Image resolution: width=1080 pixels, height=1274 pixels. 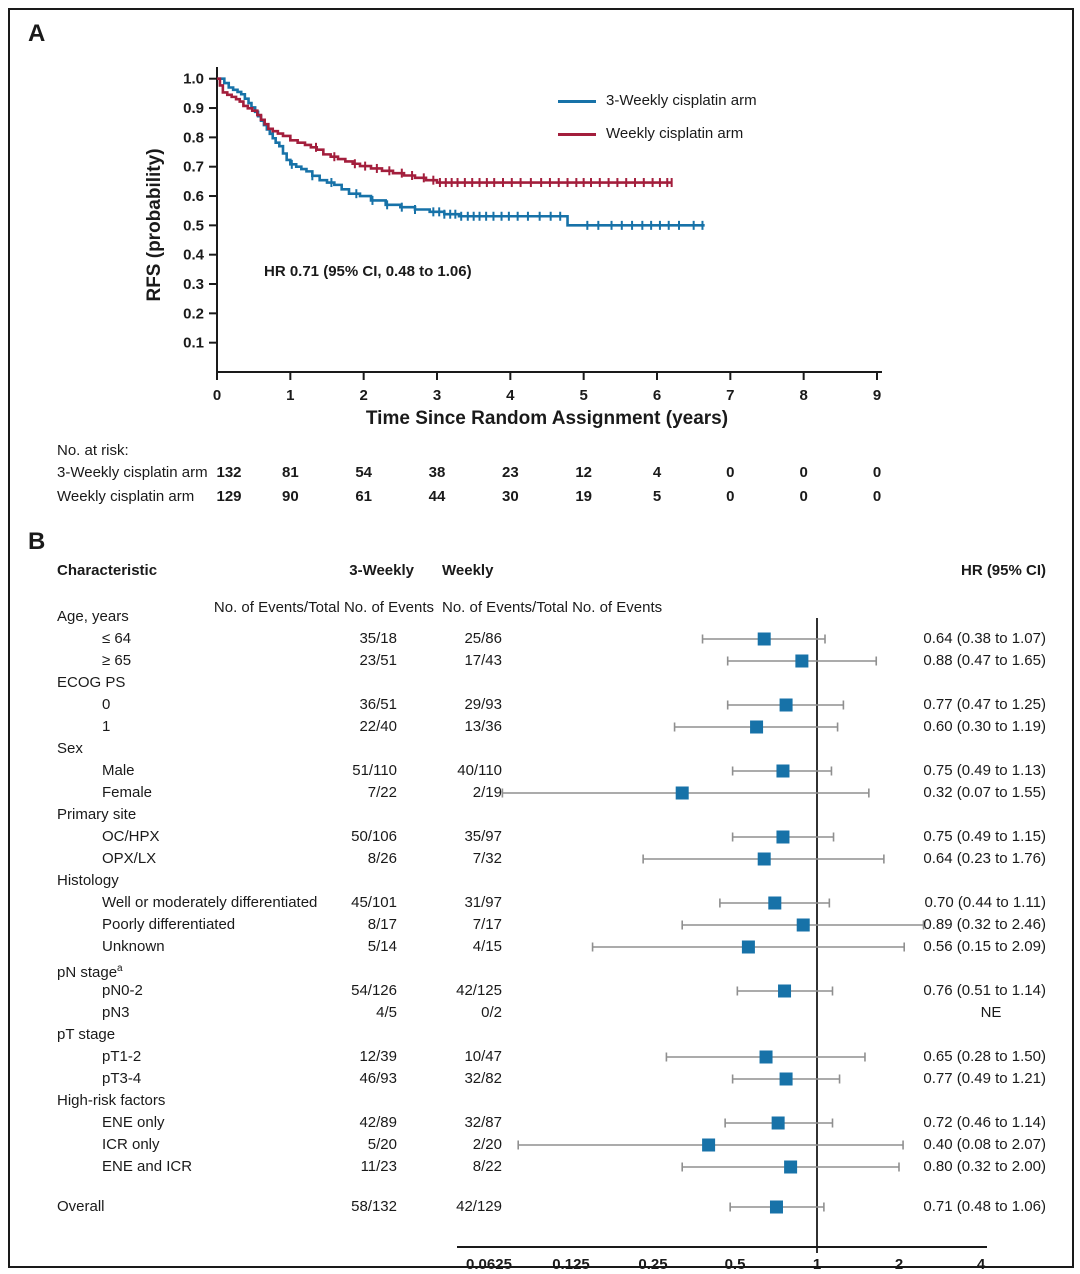 I want to click on km-y-tick-label: 0.8, so click(x=193, y=137).